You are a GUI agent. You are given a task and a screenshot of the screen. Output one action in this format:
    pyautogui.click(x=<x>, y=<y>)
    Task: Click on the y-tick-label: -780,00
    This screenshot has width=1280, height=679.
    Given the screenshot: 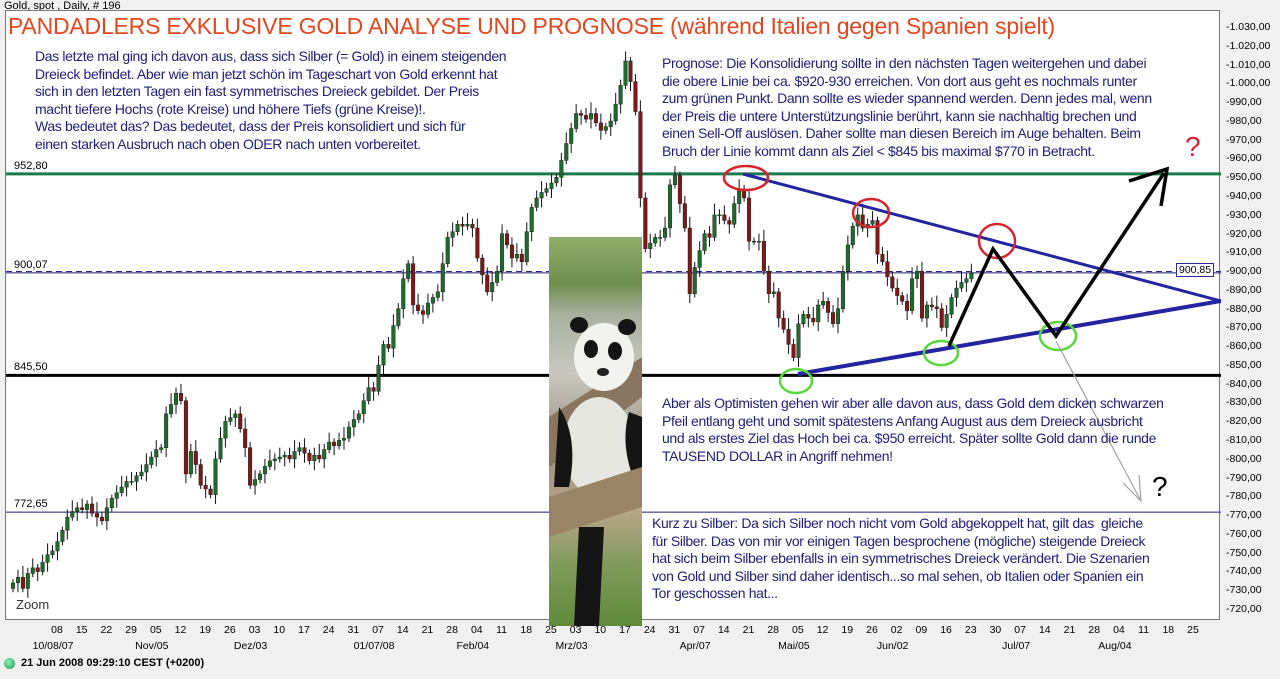 What is the action you would take?
    pyautogui.click(x=1244, y=496)
    